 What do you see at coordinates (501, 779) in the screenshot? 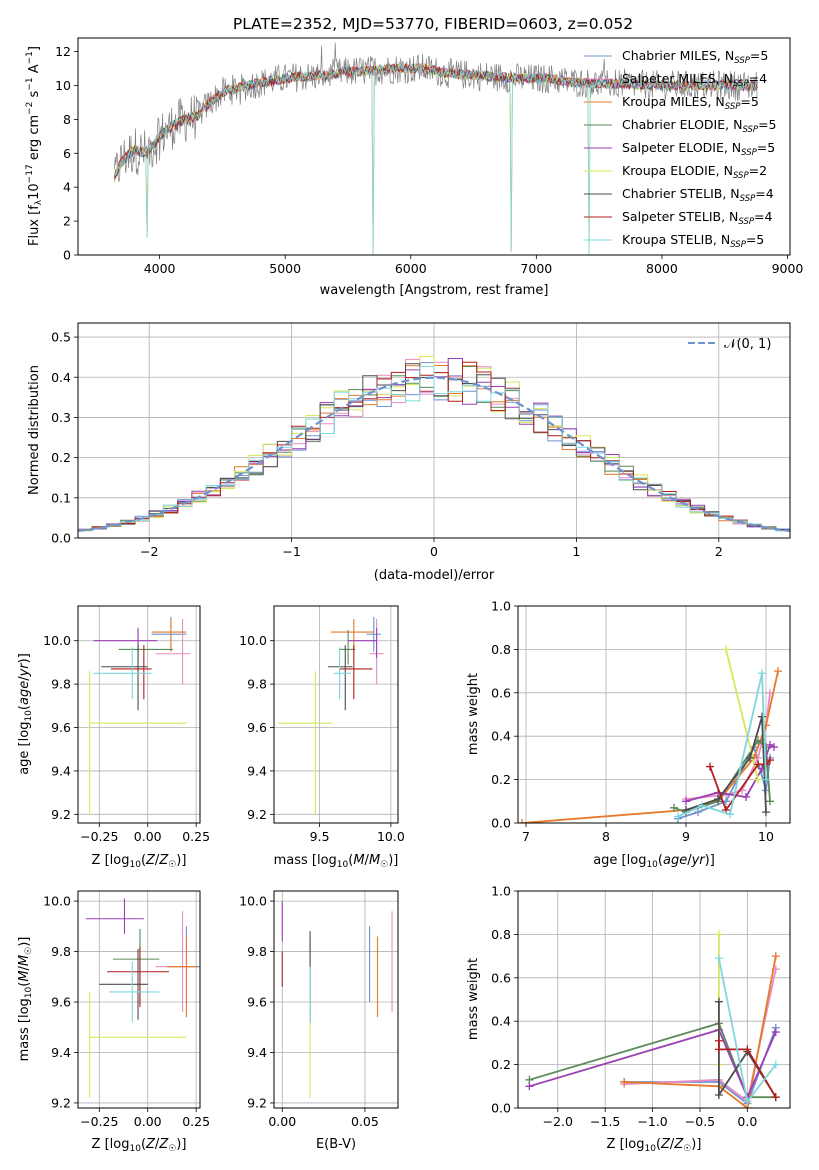
I see `mass_weight_vs_age-ytick-label-1: 0.2` at bounding box center [501, 779].